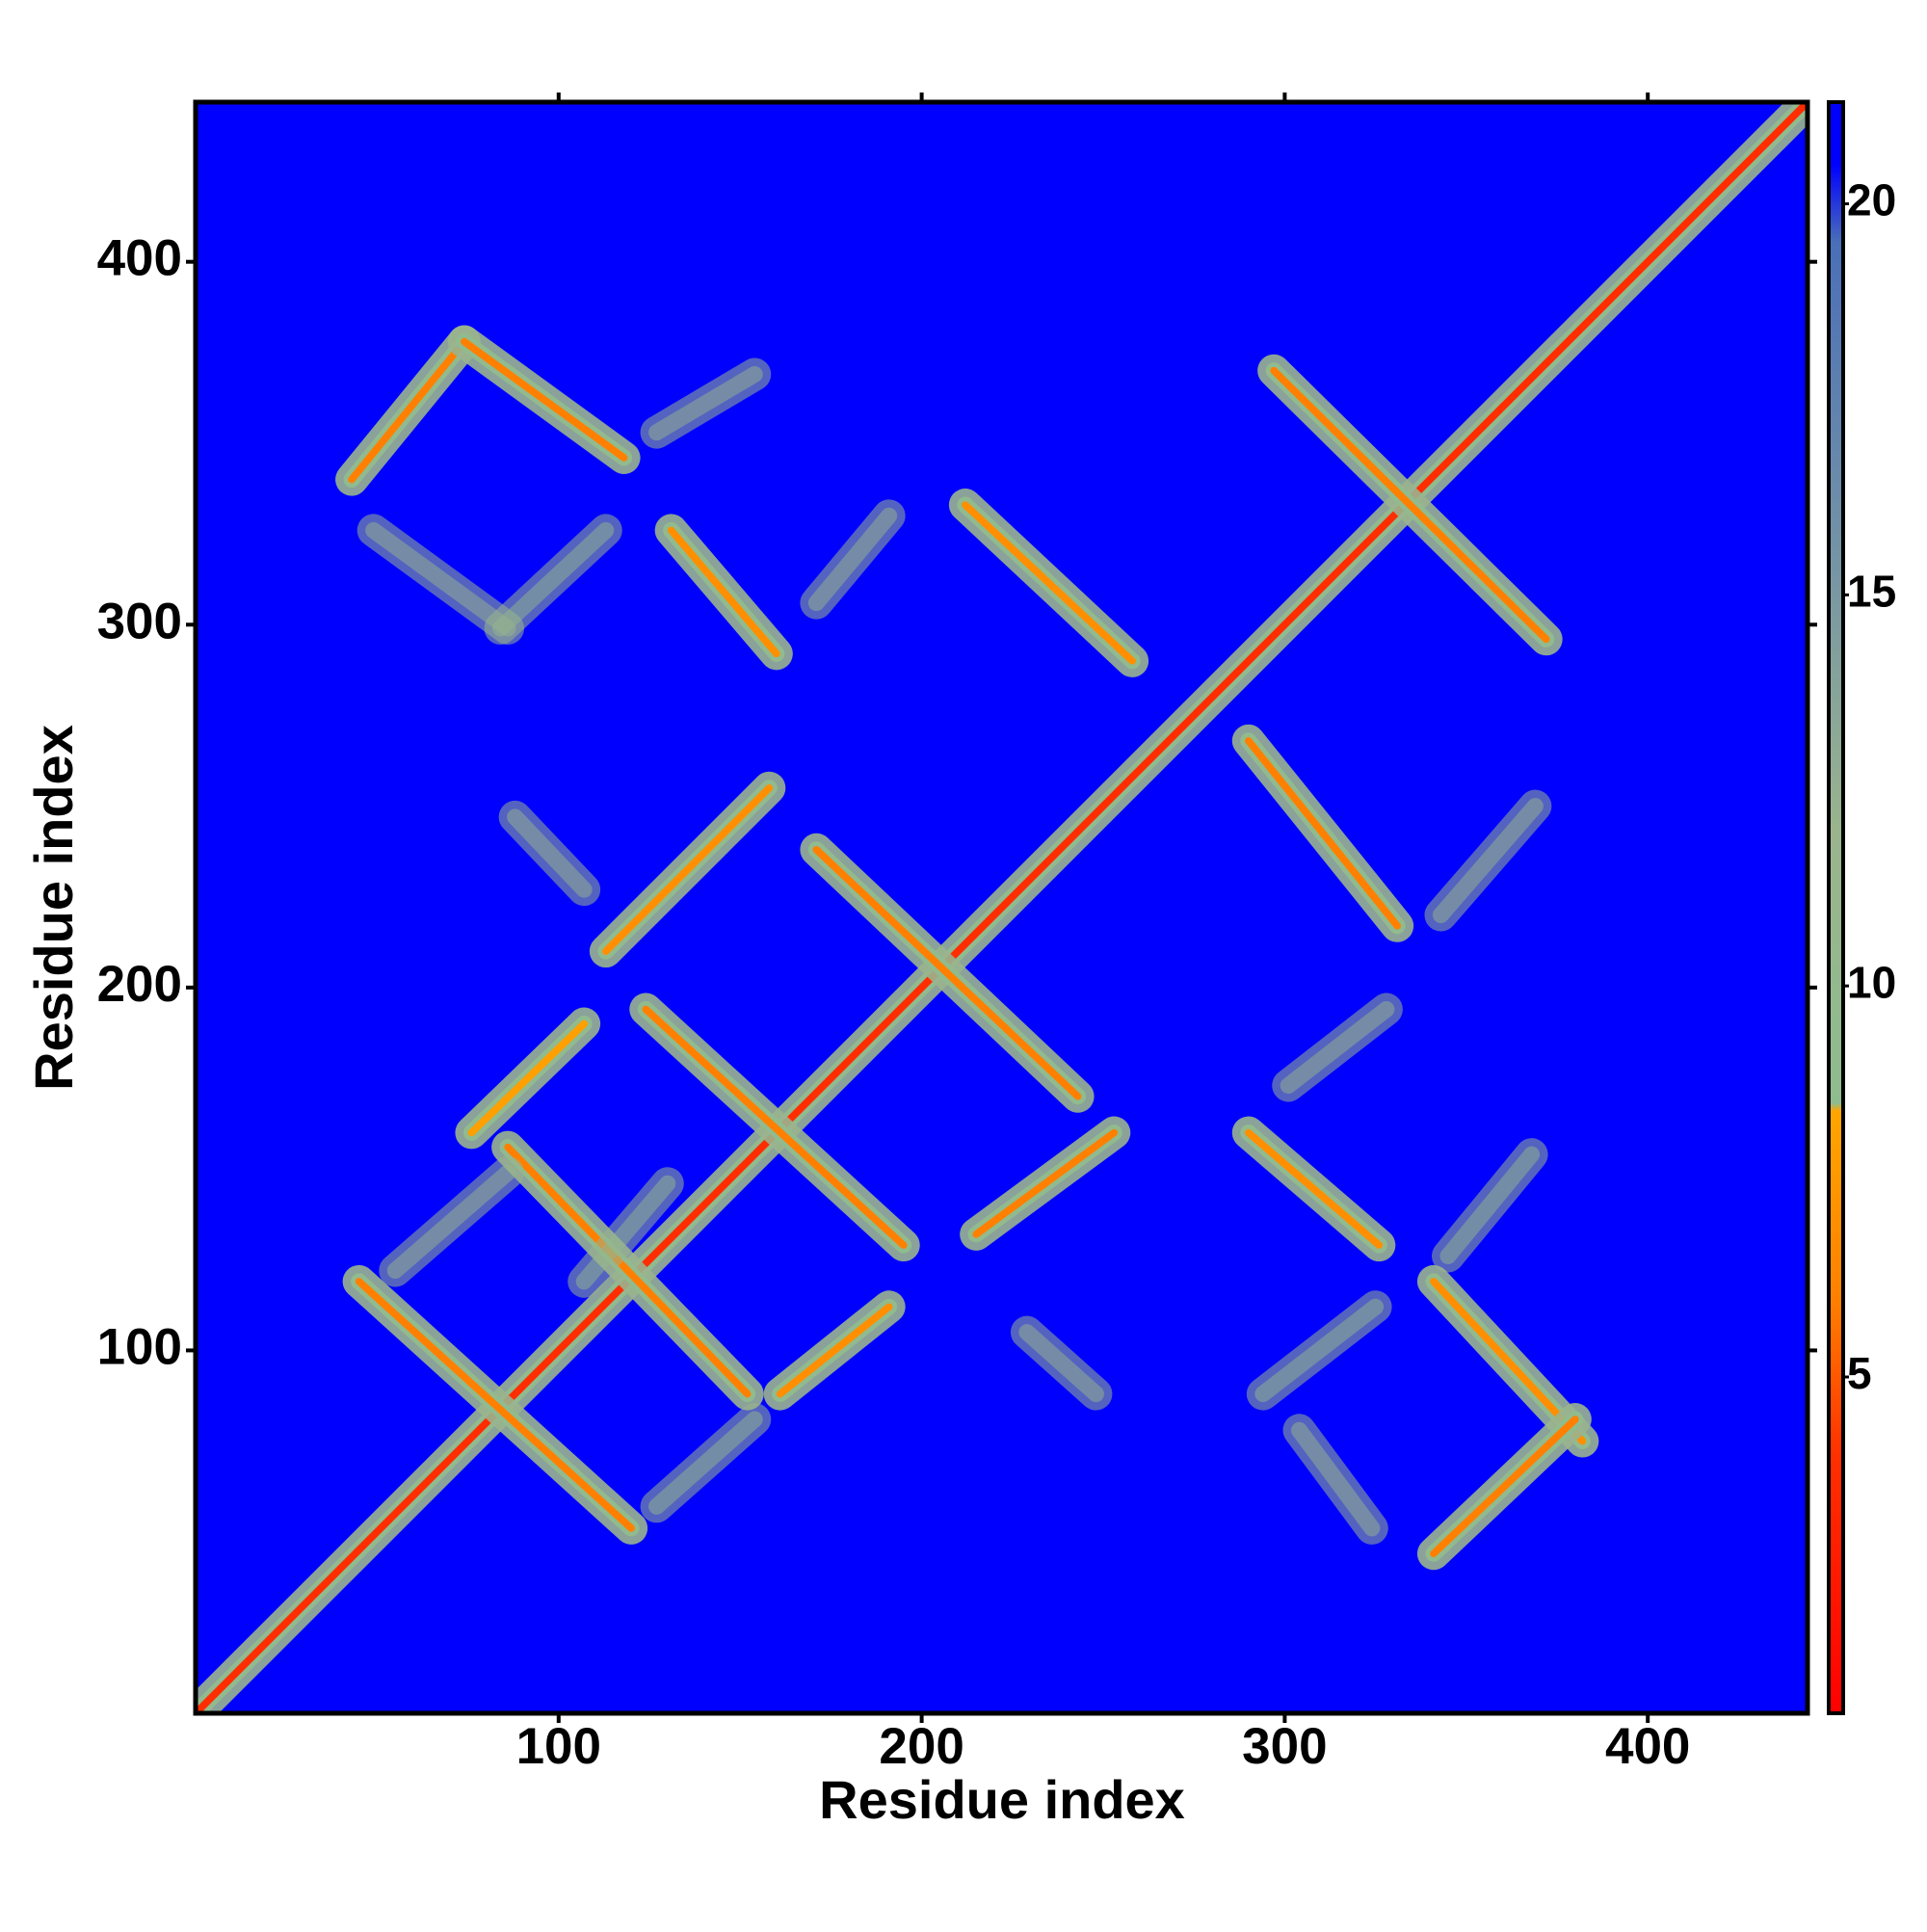 The image size is (1927, 1932). What do you see at coordinates (559, 1746) in the screenshot?
I see `x-tick-label: 100` at bounding box center [559, 1746].